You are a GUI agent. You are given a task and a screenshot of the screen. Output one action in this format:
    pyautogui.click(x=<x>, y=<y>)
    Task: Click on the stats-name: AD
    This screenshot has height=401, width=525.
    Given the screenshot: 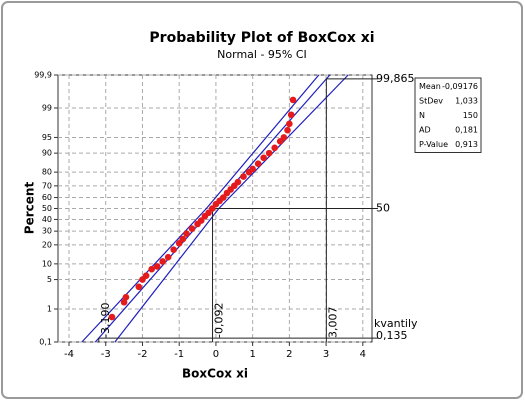 What is the action you would take?
    pyautogui.click(x=425, y=129)
    